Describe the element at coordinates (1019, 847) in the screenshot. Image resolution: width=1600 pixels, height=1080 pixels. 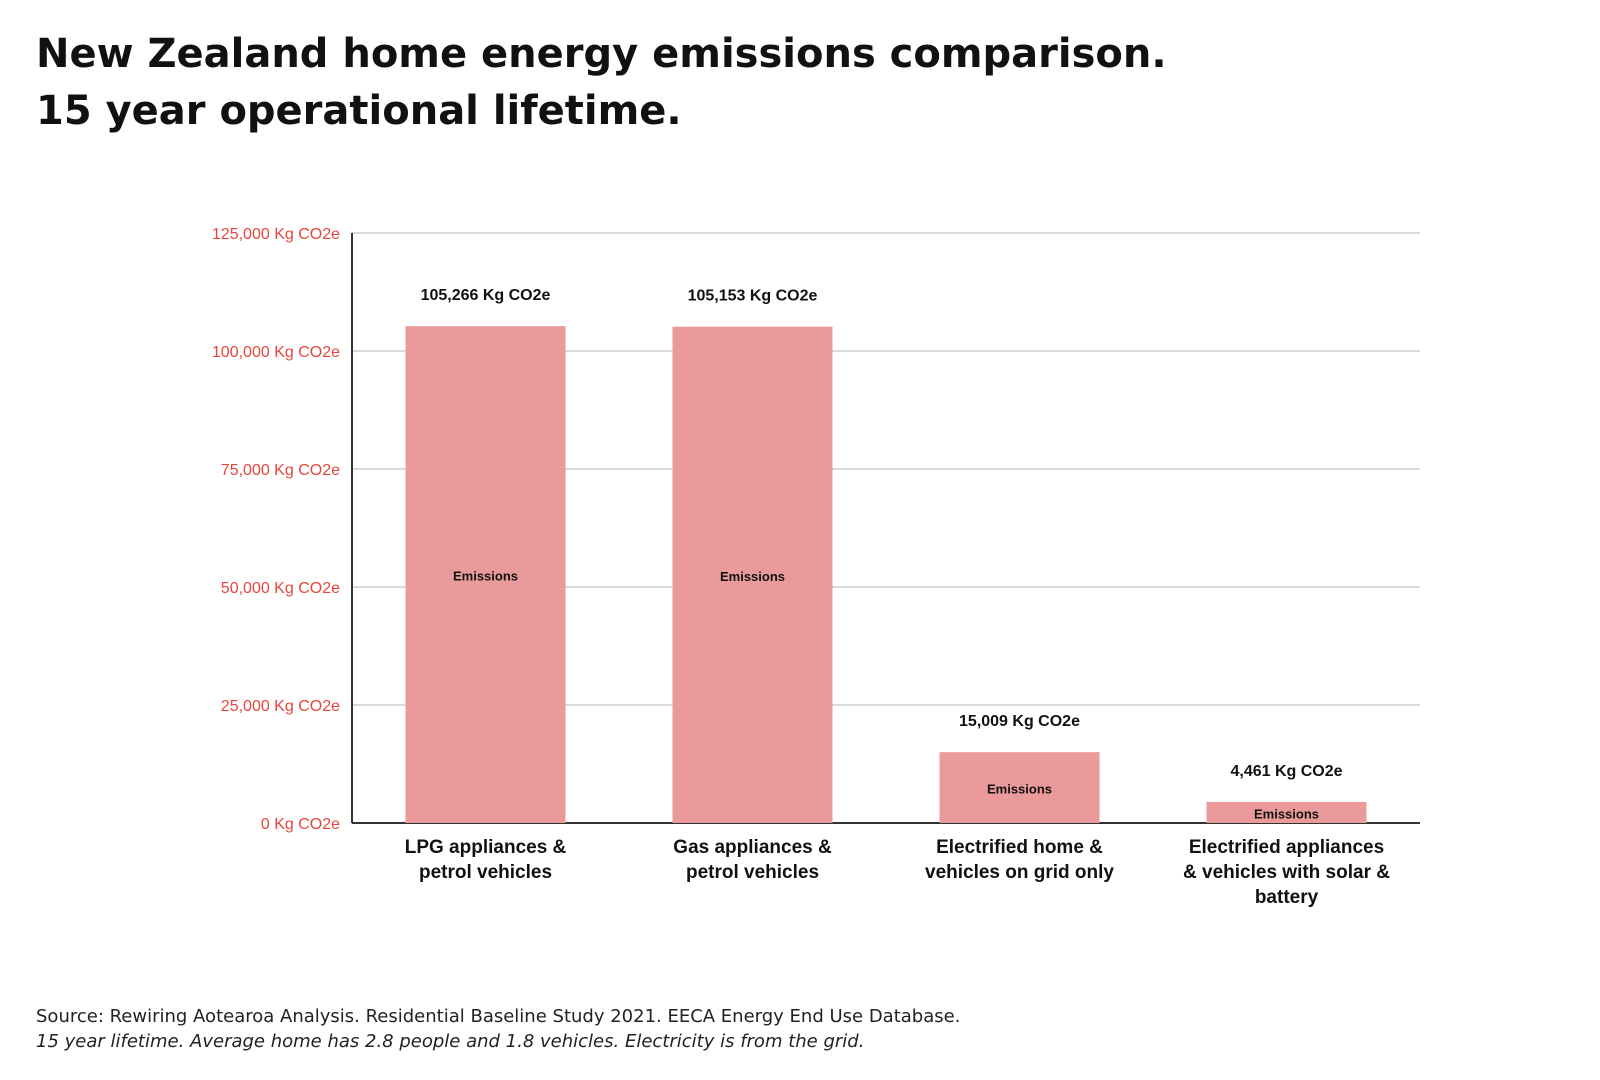
I see `x-category-label-line: Electrified home &` at that location.